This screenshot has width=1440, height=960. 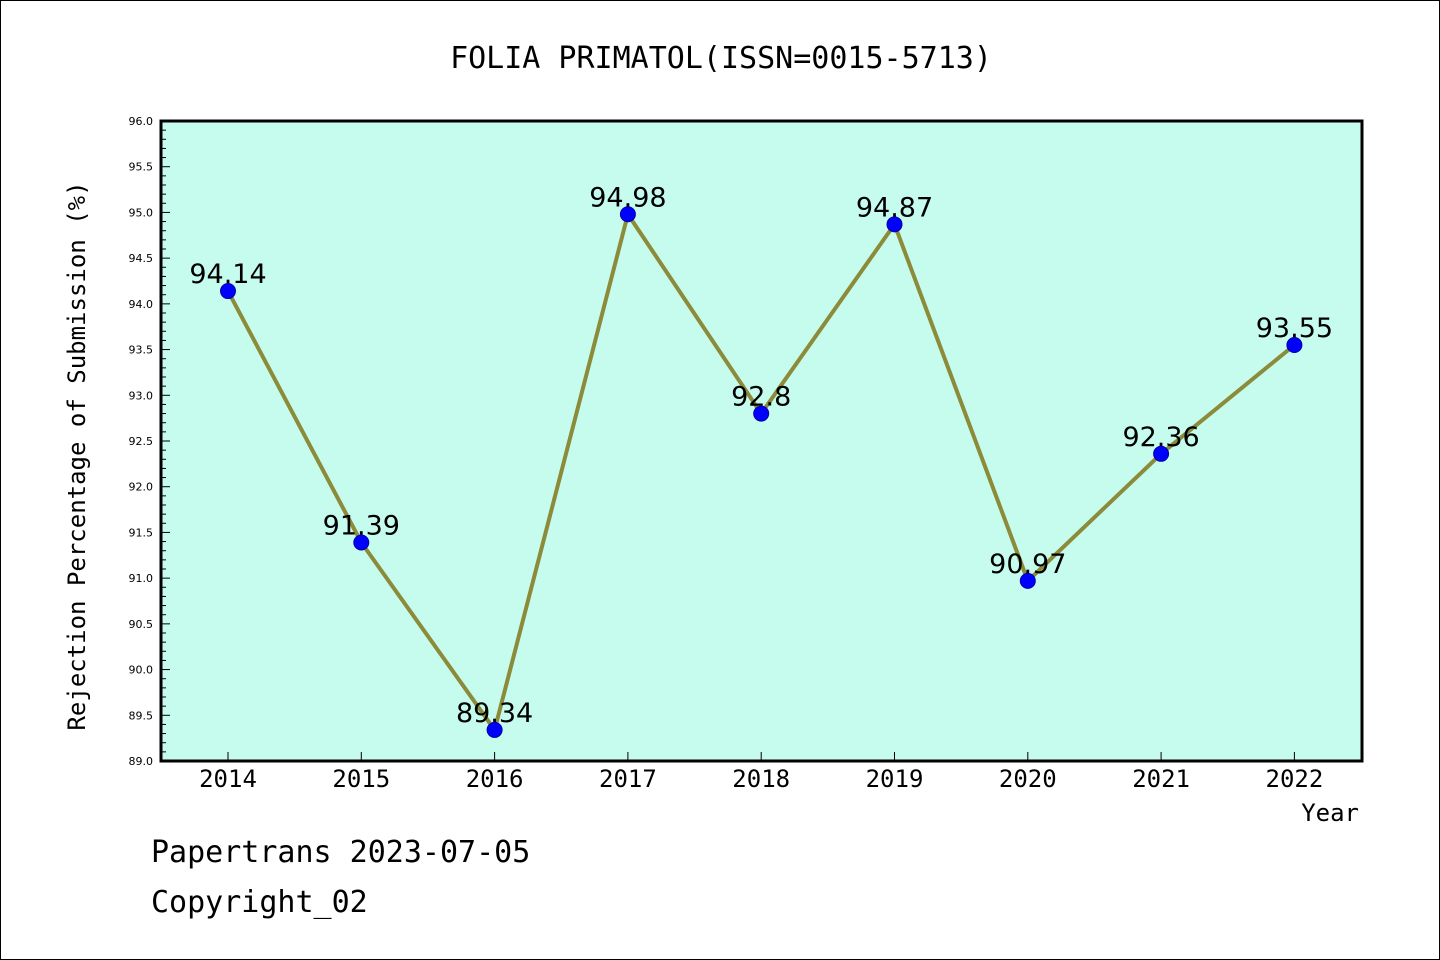 I want to click on x-tick-label: 2021, so click(x=1161, y=779).